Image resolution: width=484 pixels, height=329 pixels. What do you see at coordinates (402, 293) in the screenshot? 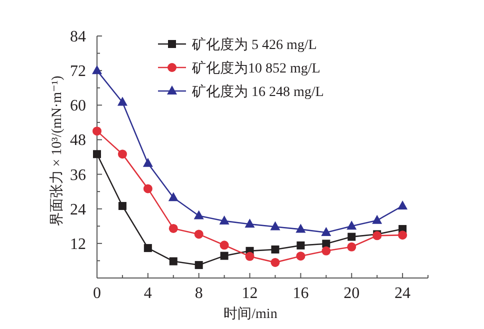
I see `x-tick-label: 24` at bounding box center [402, 293].